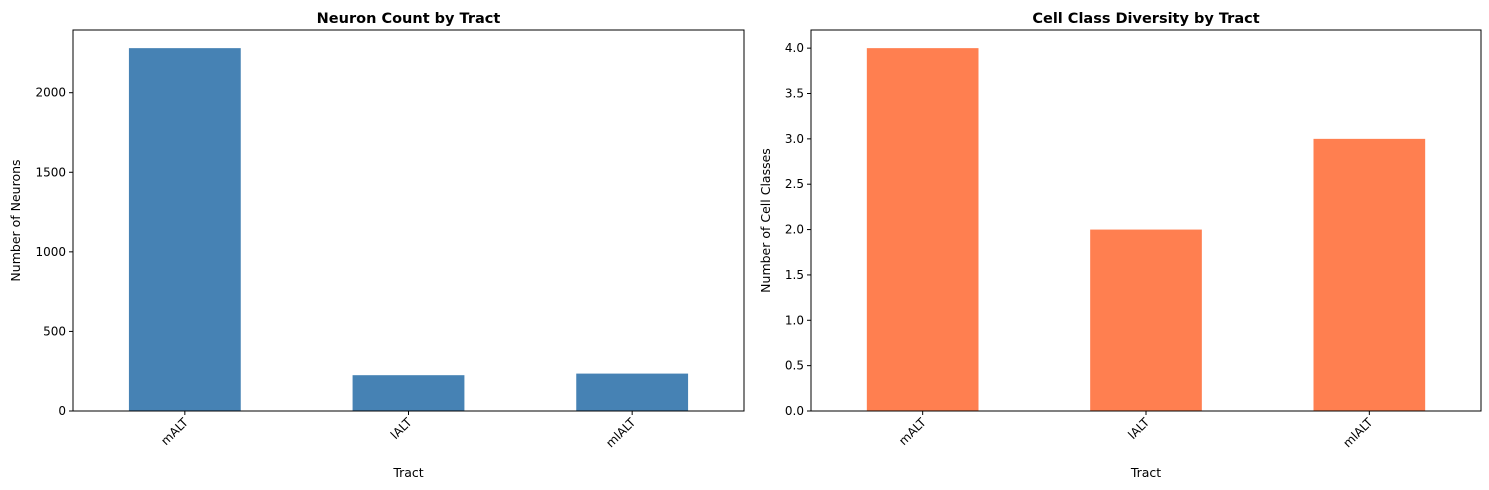 The width and height of the screenshot is (1489, 490). I want to click on chart-title: Cell Class Diversity by Tract, so click(1145, 19).